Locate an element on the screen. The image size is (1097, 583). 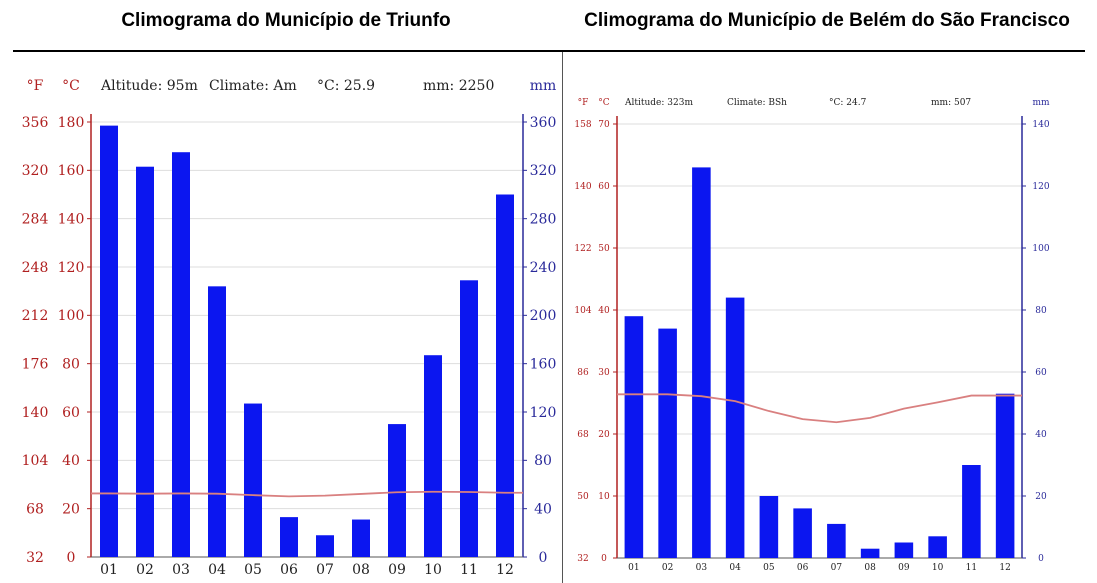
x-tick-label: 05 is located at coordinates (253, 570).